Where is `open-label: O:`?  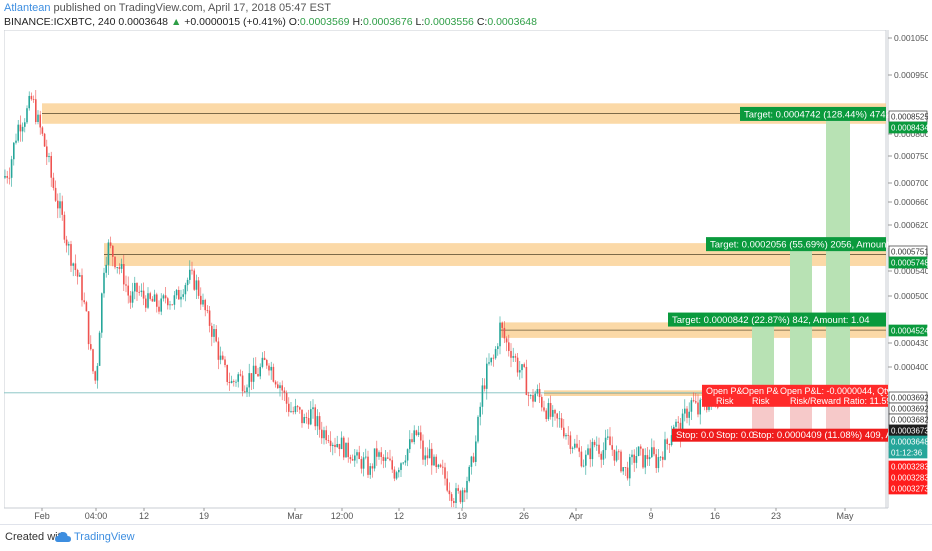 open-label: O: is located at coordinates (294, 22).